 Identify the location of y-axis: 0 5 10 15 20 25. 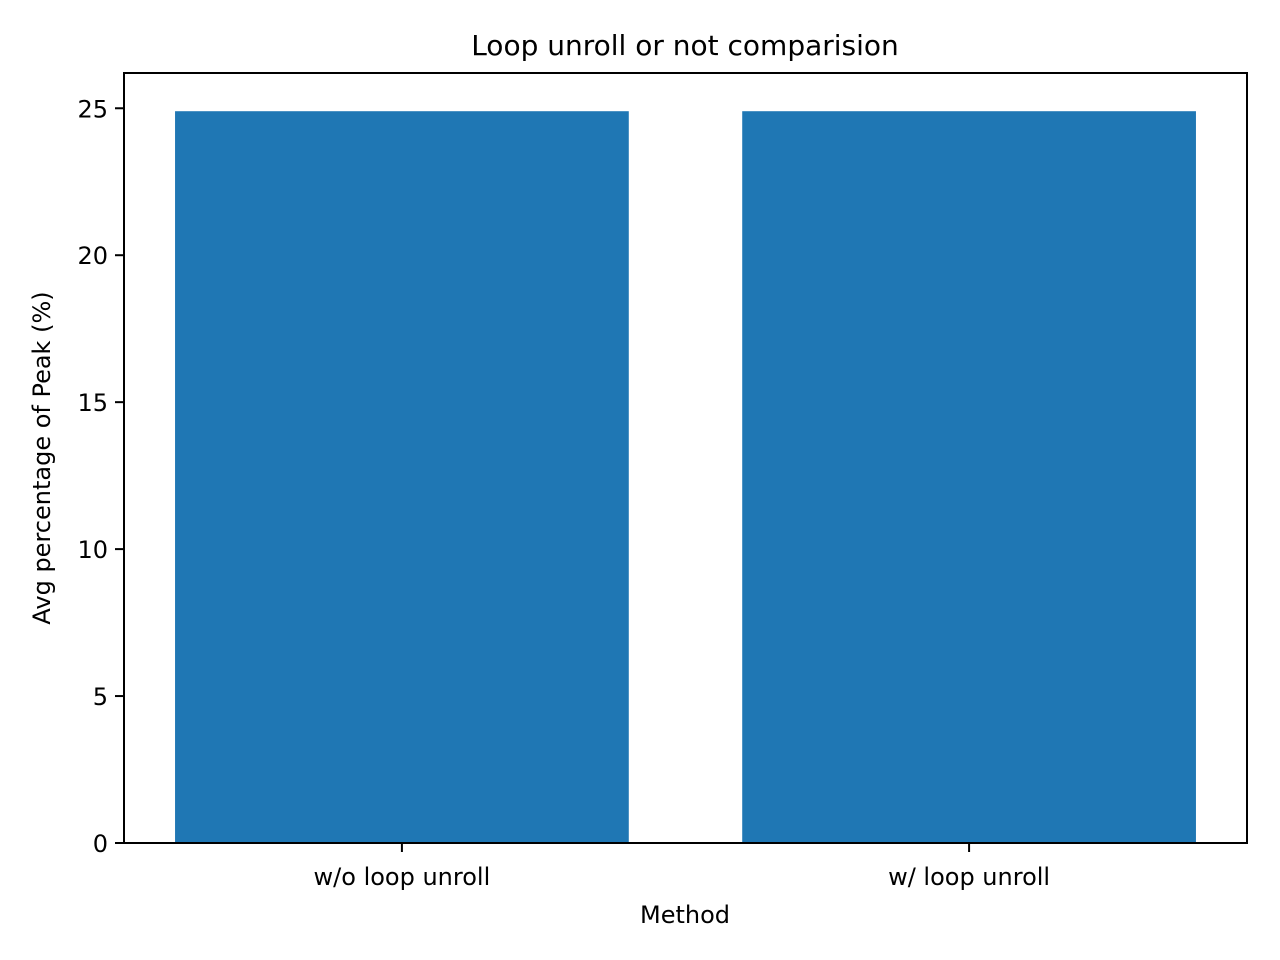
(100, 476).